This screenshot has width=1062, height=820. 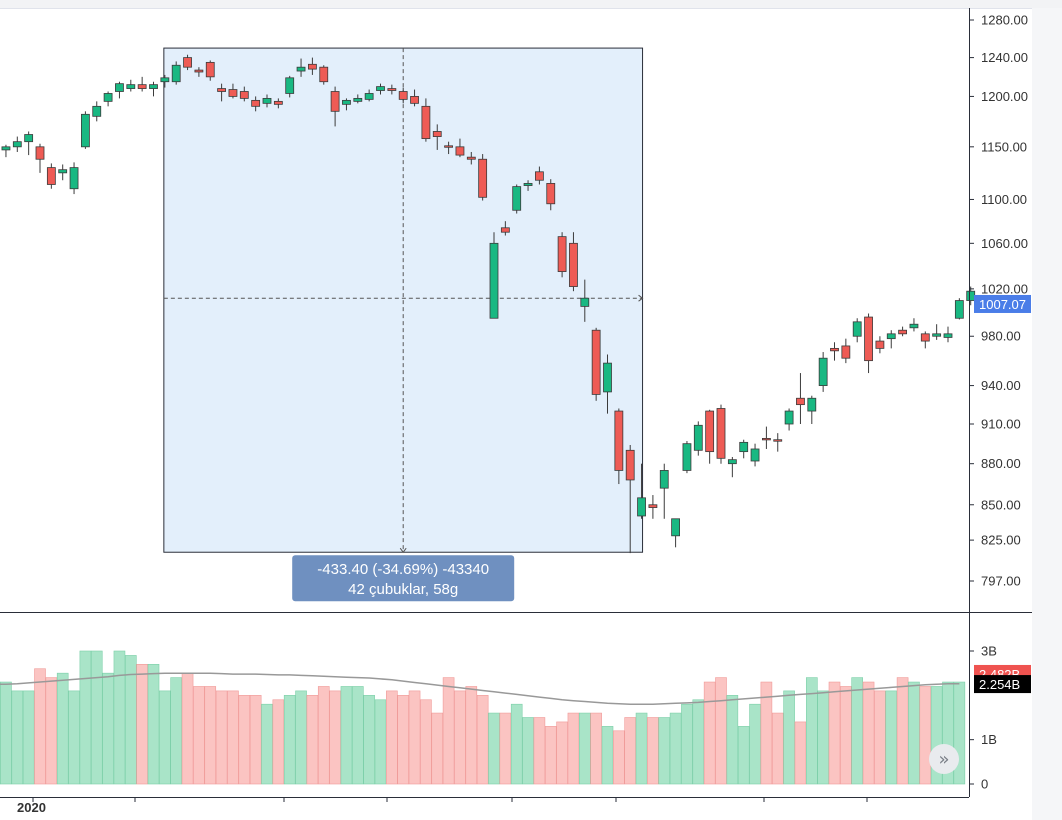 What do you see at coordinates (403, 578) in the screenshot?
I see `measure-tooltip-bg` at bounding box center [403, 578].